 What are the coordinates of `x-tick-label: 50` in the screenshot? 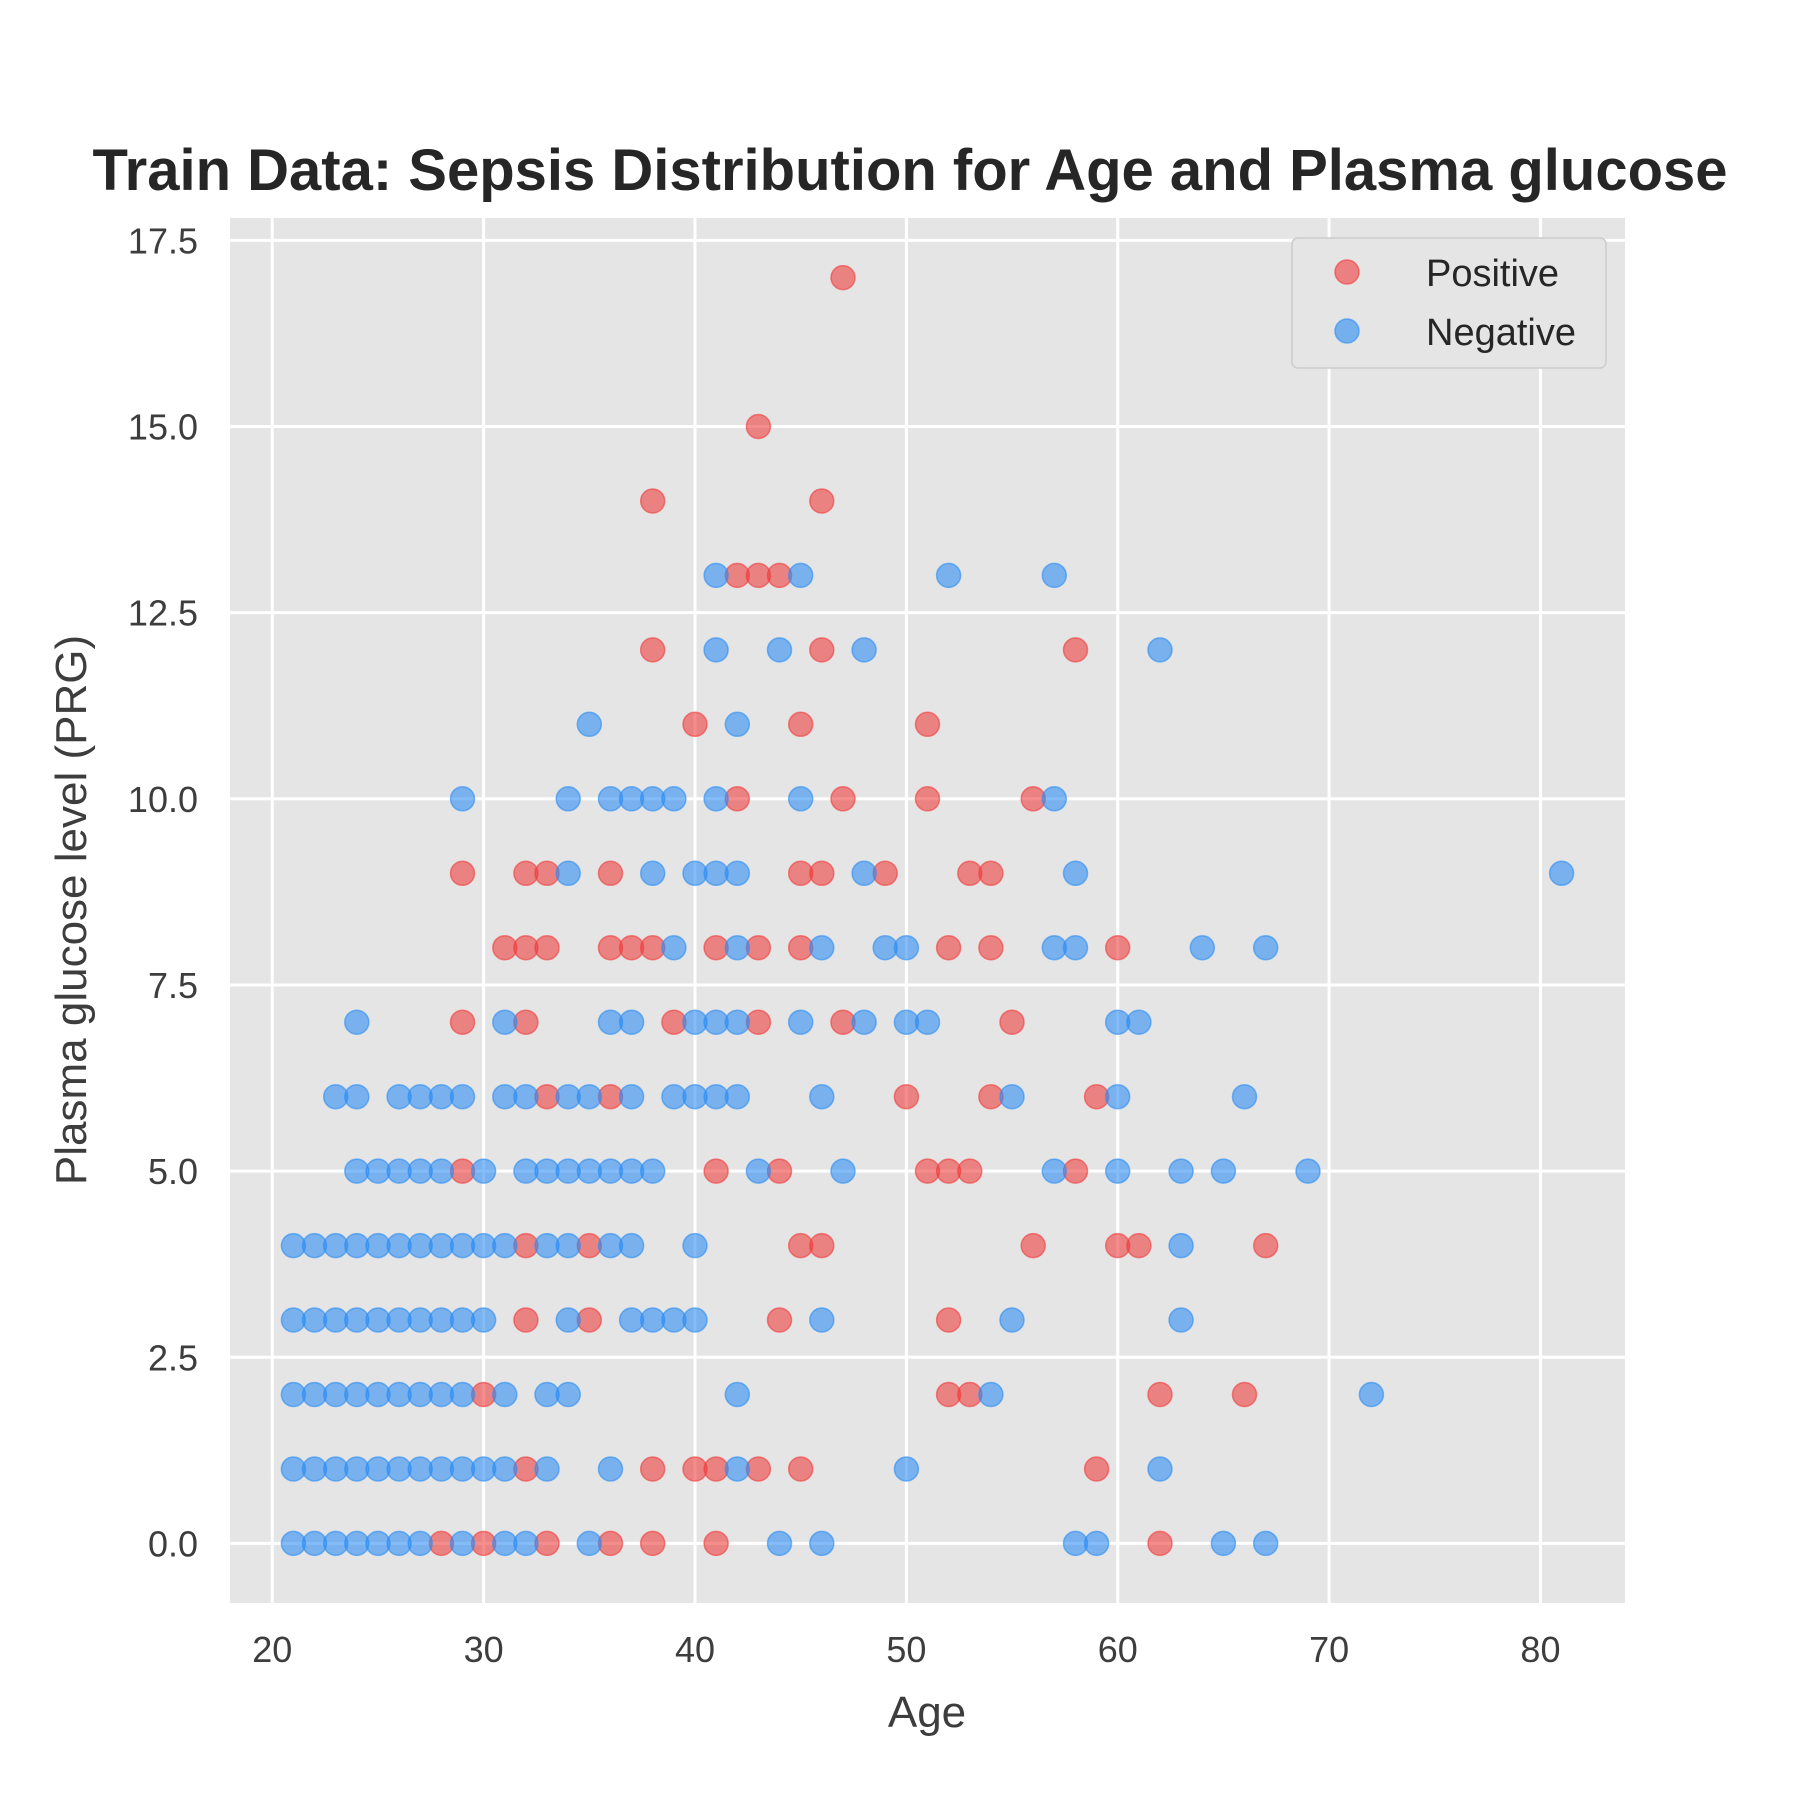 It's located at (906, 1649).